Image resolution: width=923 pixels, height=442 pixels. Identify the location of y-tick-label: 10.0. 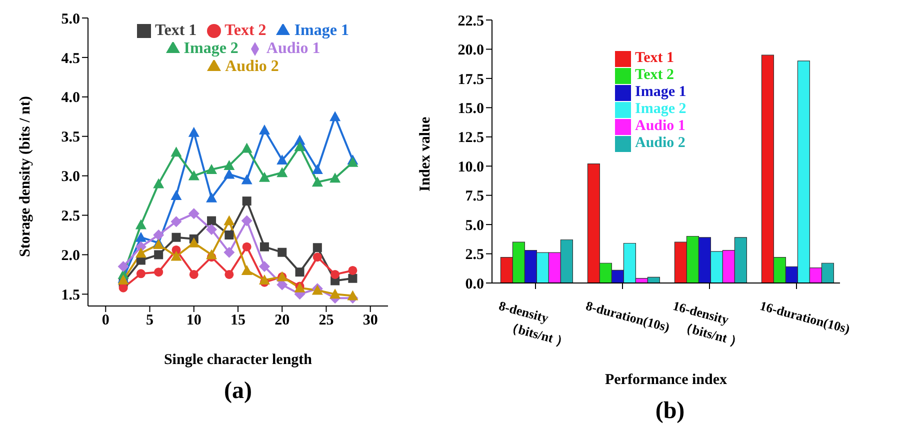
(471, 167).